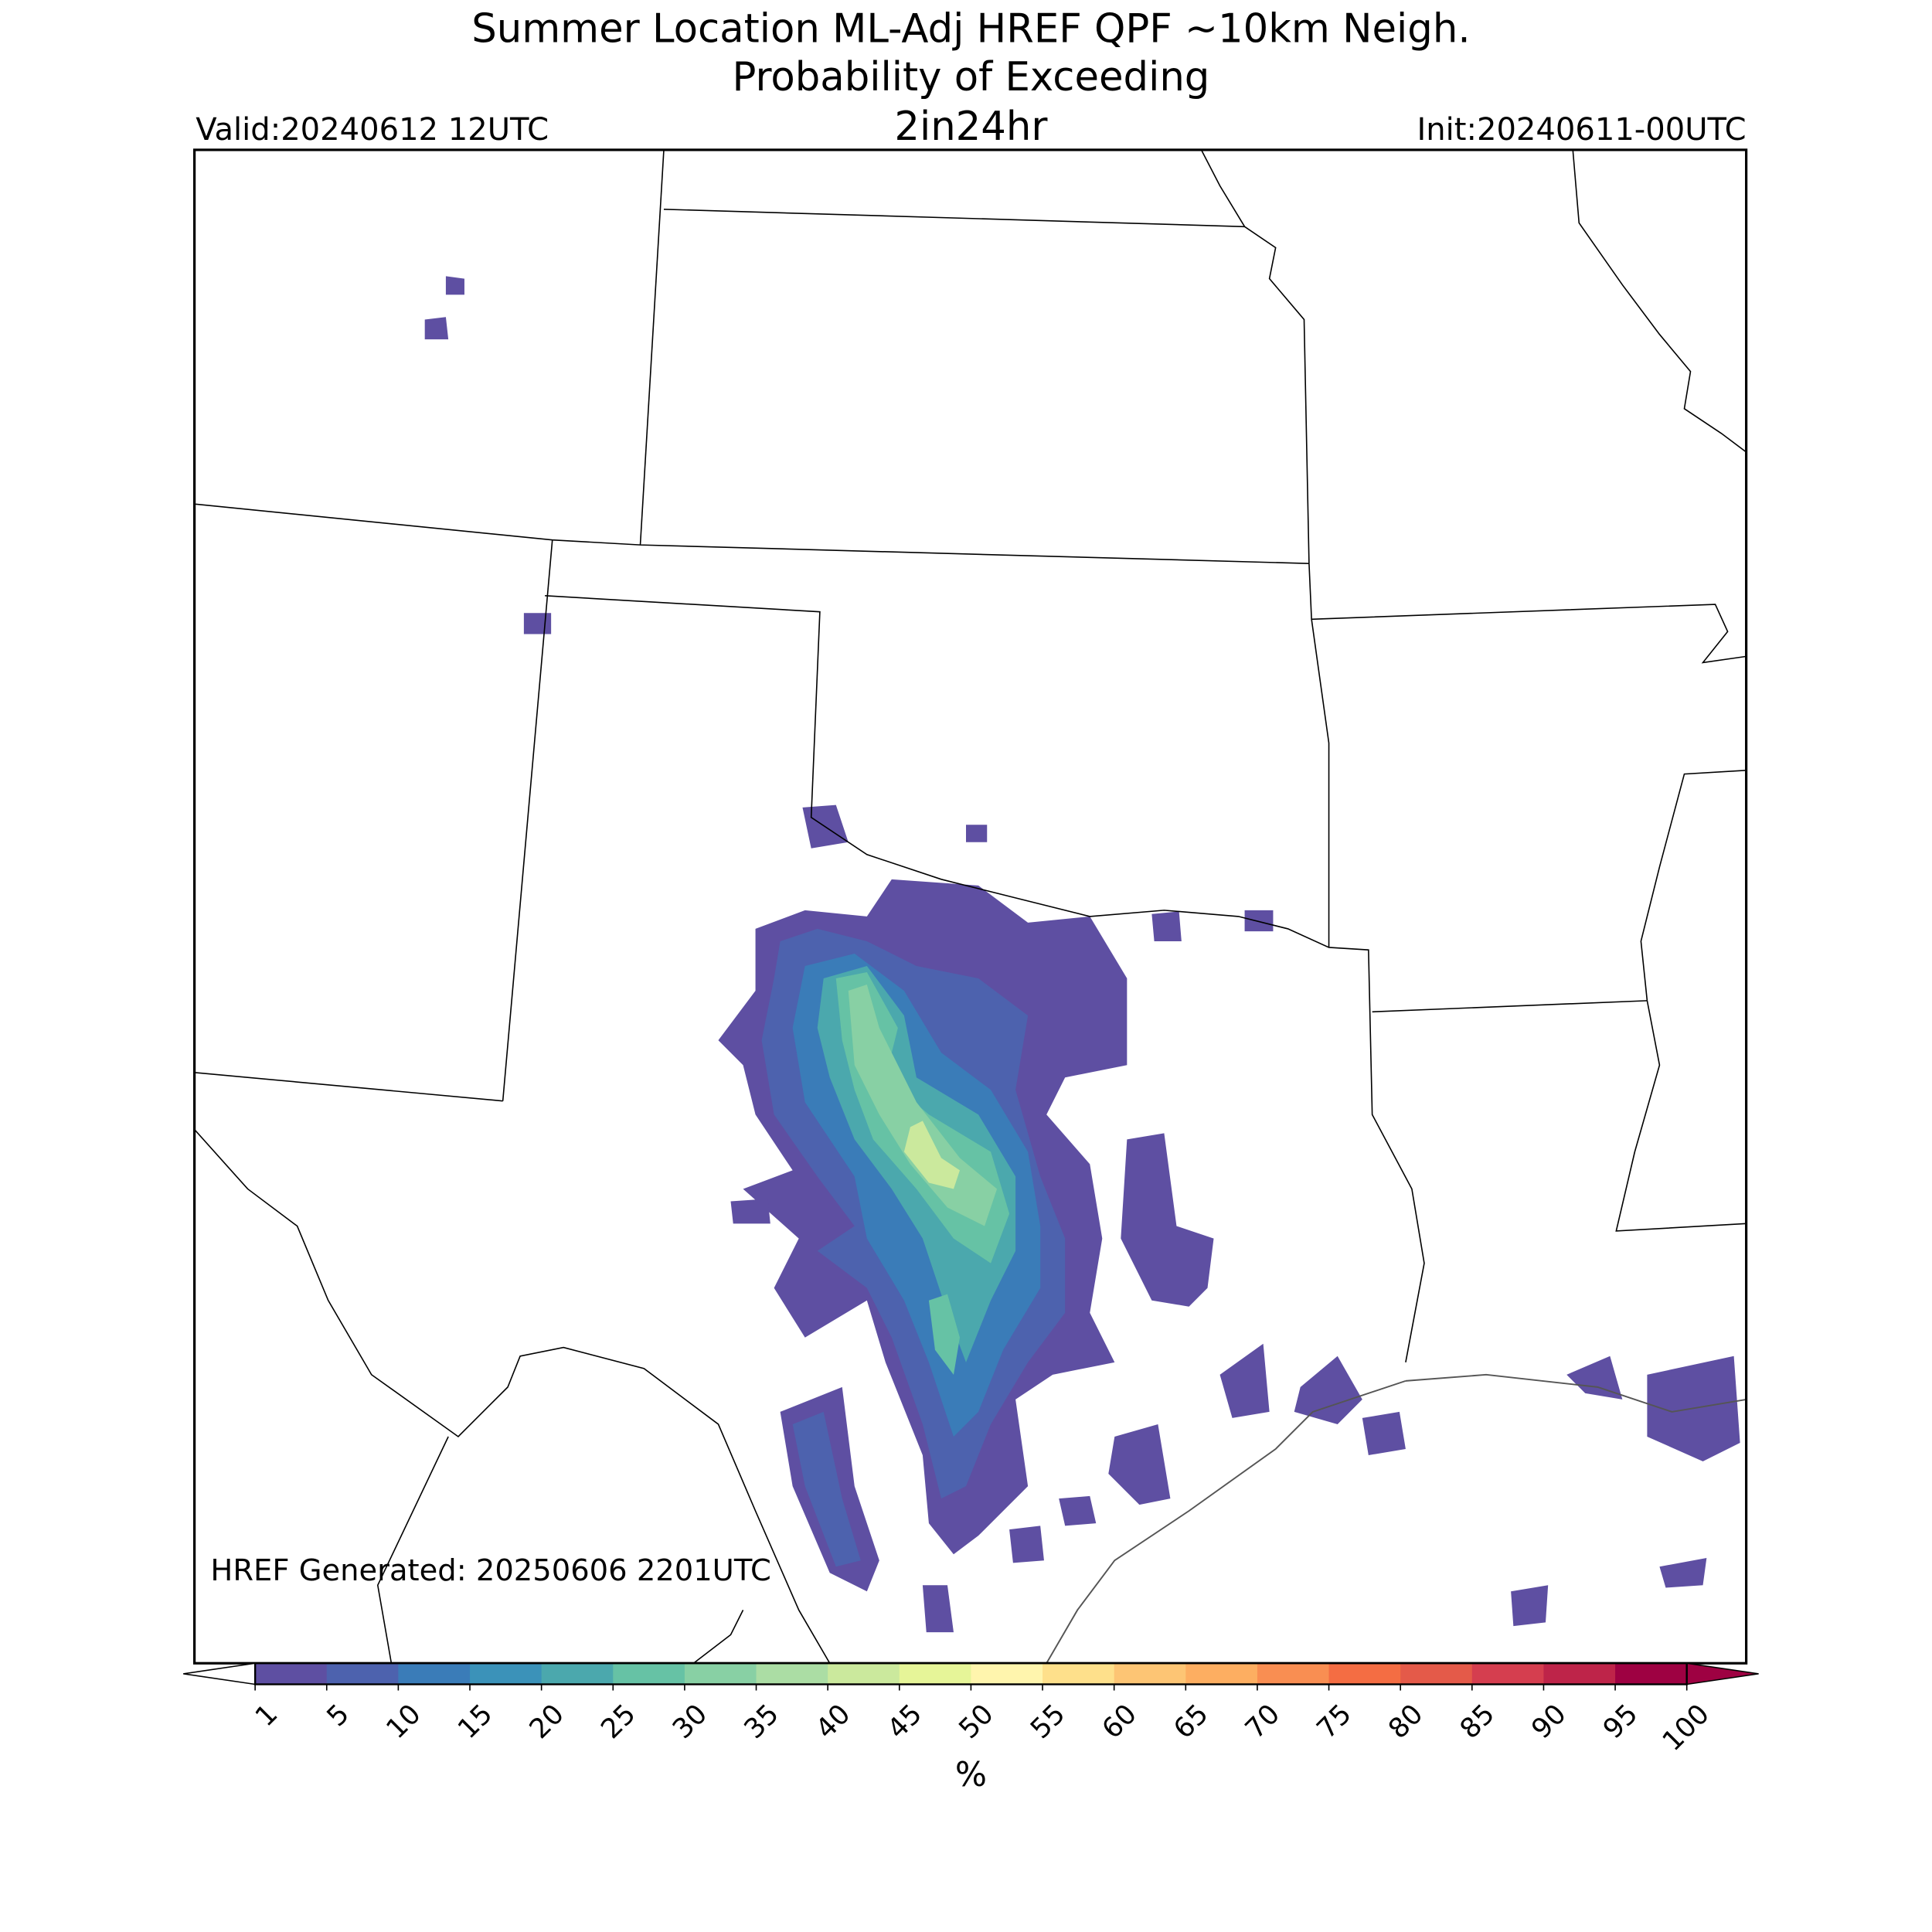 The width and height of the screenshot is (1932, 1932). What do you see at coordinates (404, 1722) in the screenshot?
I see `colorbar-tick-label: 10` at bounding box center [404, 1722].